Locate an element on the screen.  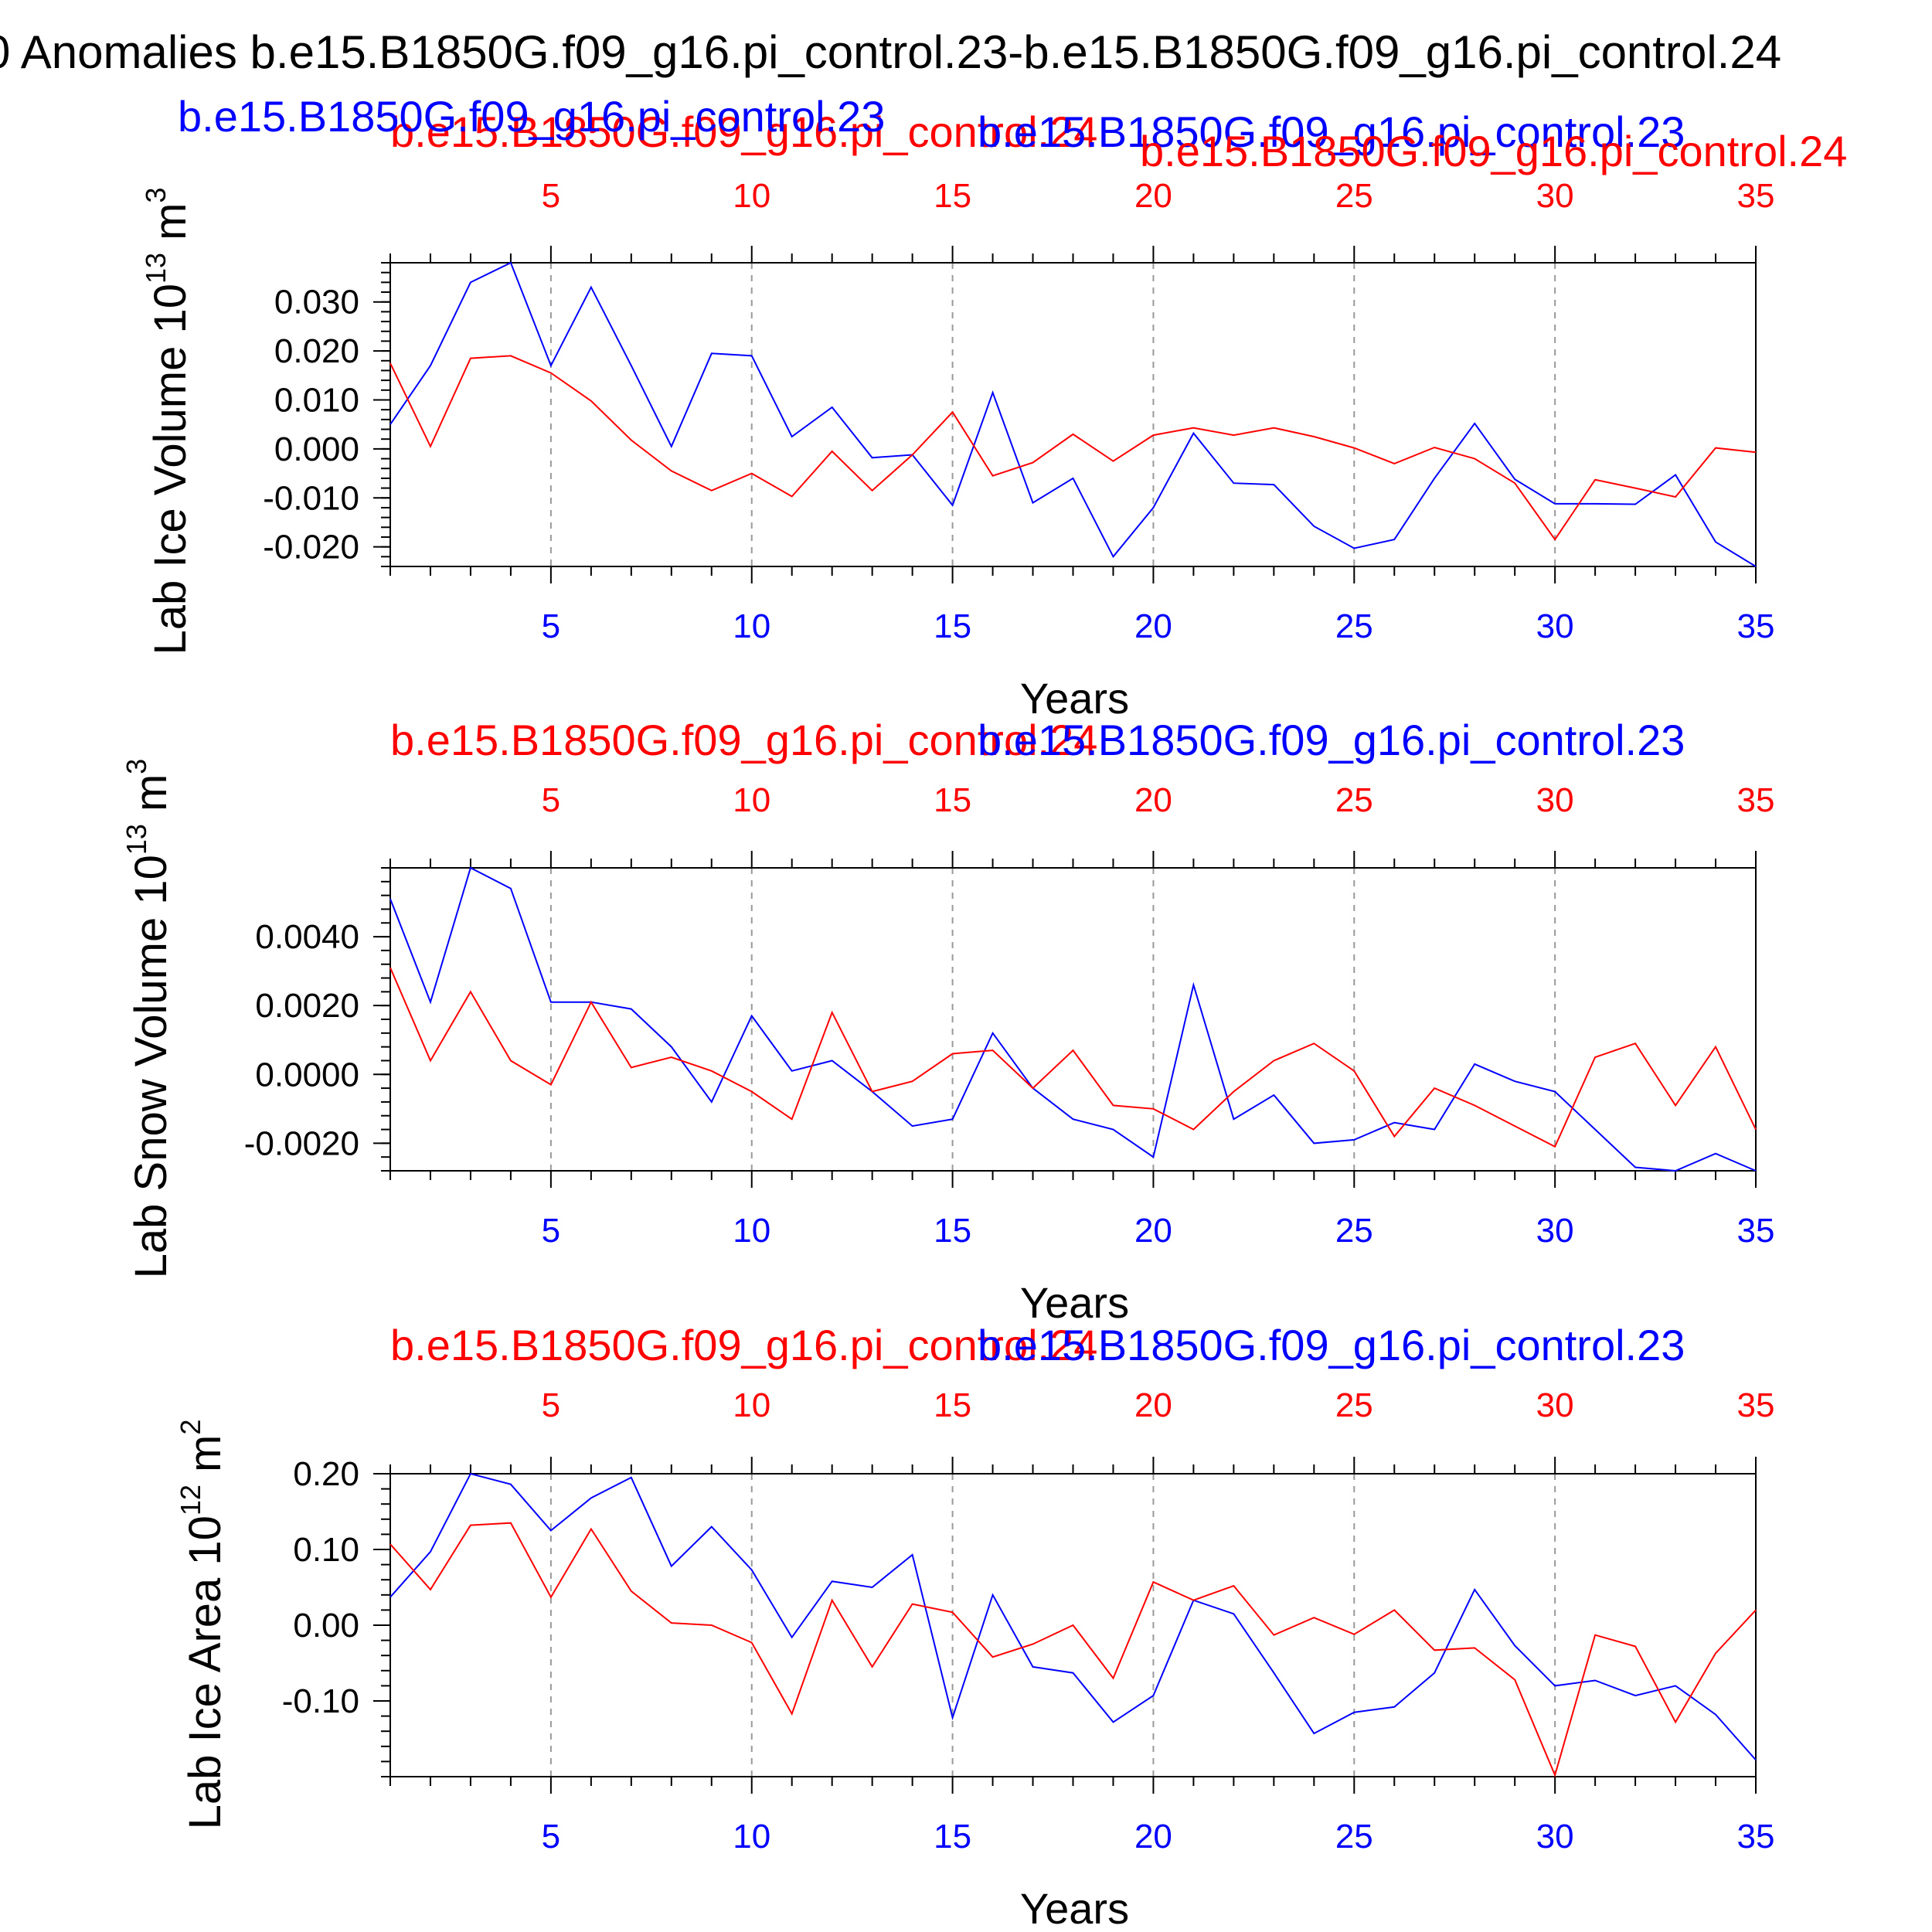
y-axis-label: Lab Snow Volume 1013 m3 is located at coordinates (148, 1019).